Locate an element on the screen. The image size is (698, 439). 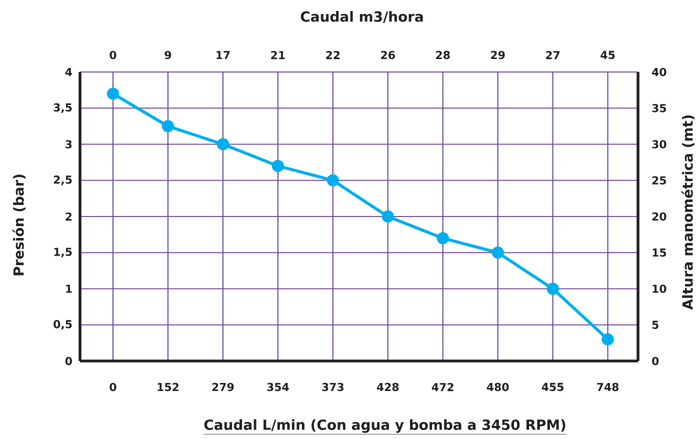
text: 29 is located at coordinates (498, 55).